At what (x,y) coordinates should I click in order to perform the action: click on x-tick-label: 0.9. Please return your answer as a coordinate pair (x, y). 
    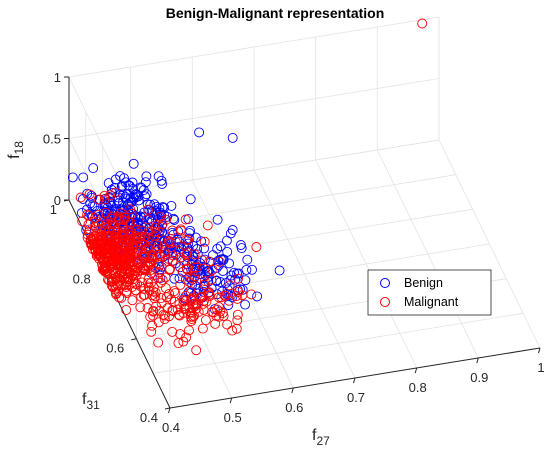
    Looking at the image, I should click on (479, 377).